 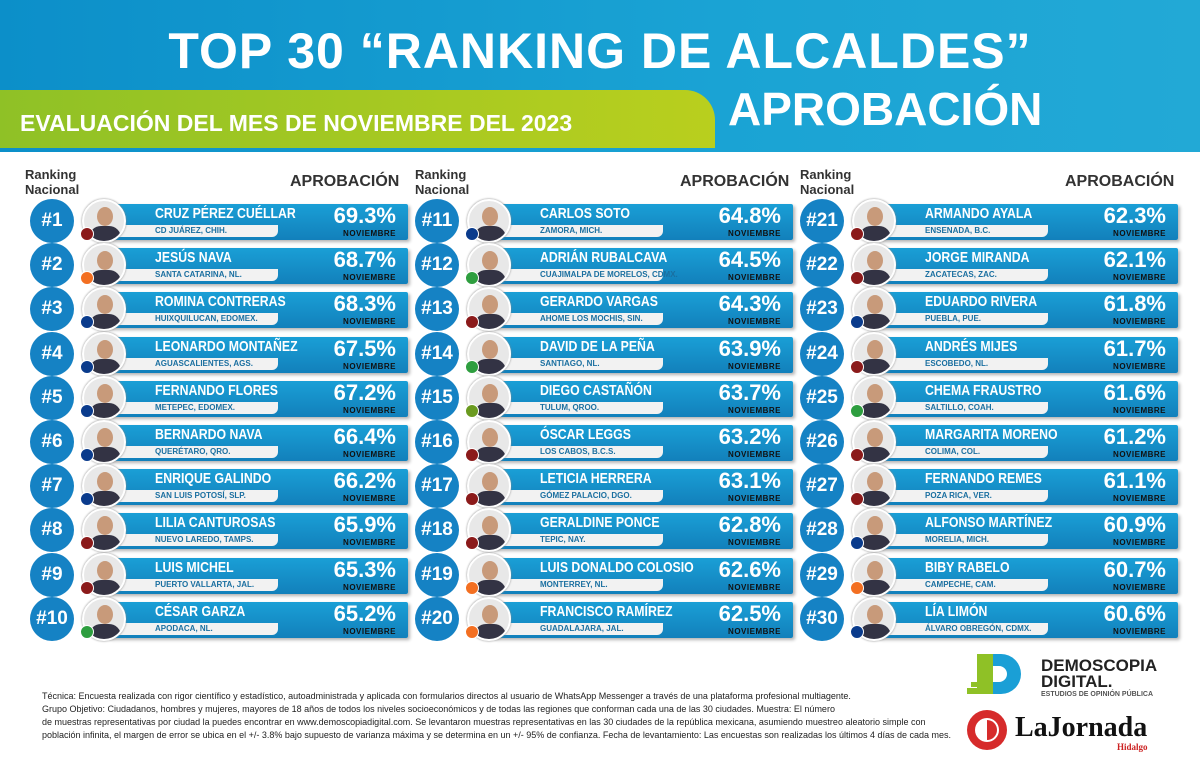 I want to click on rank-badge: #16, so click(x=437, y=442).